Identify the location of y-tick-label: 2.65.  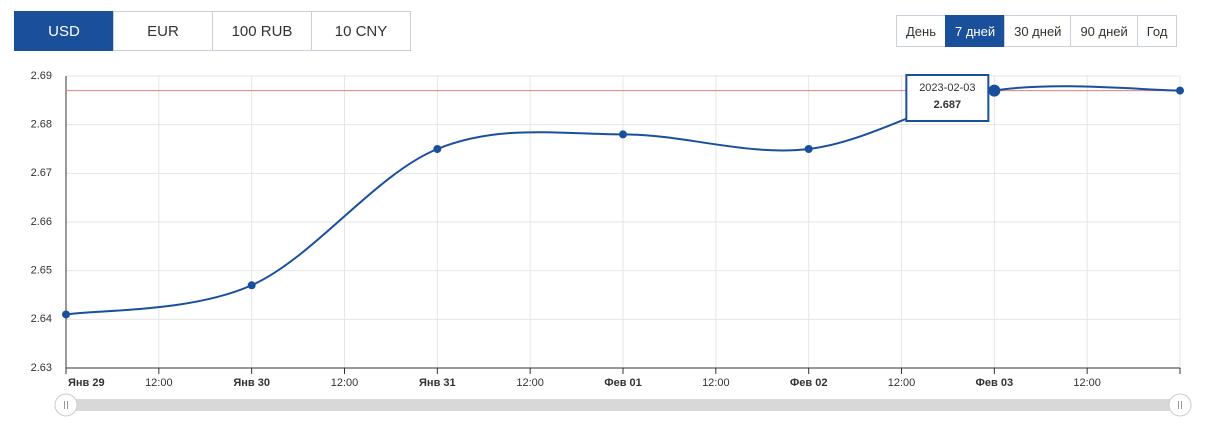
(41, 271).